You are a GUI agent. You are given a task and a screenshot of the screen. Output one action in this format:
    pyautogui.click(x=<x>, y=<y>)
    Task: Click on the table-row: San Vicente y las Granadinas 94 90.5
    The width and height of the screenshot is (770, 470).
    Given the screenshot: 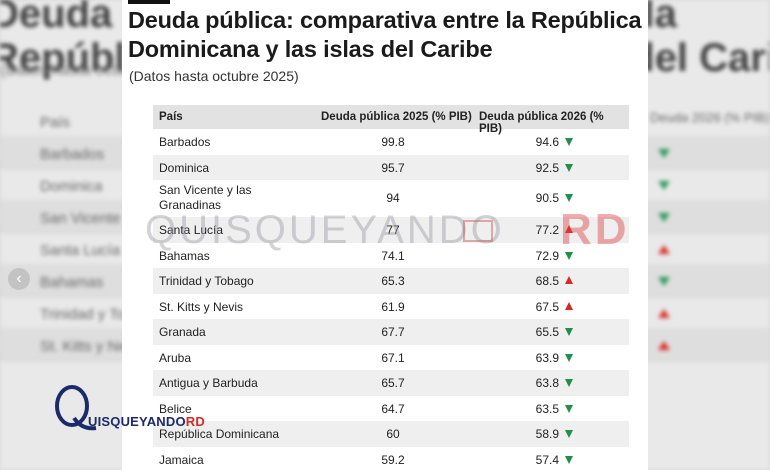 What is the action you would take?
    pyautogui.click(x=391, y=198)
    